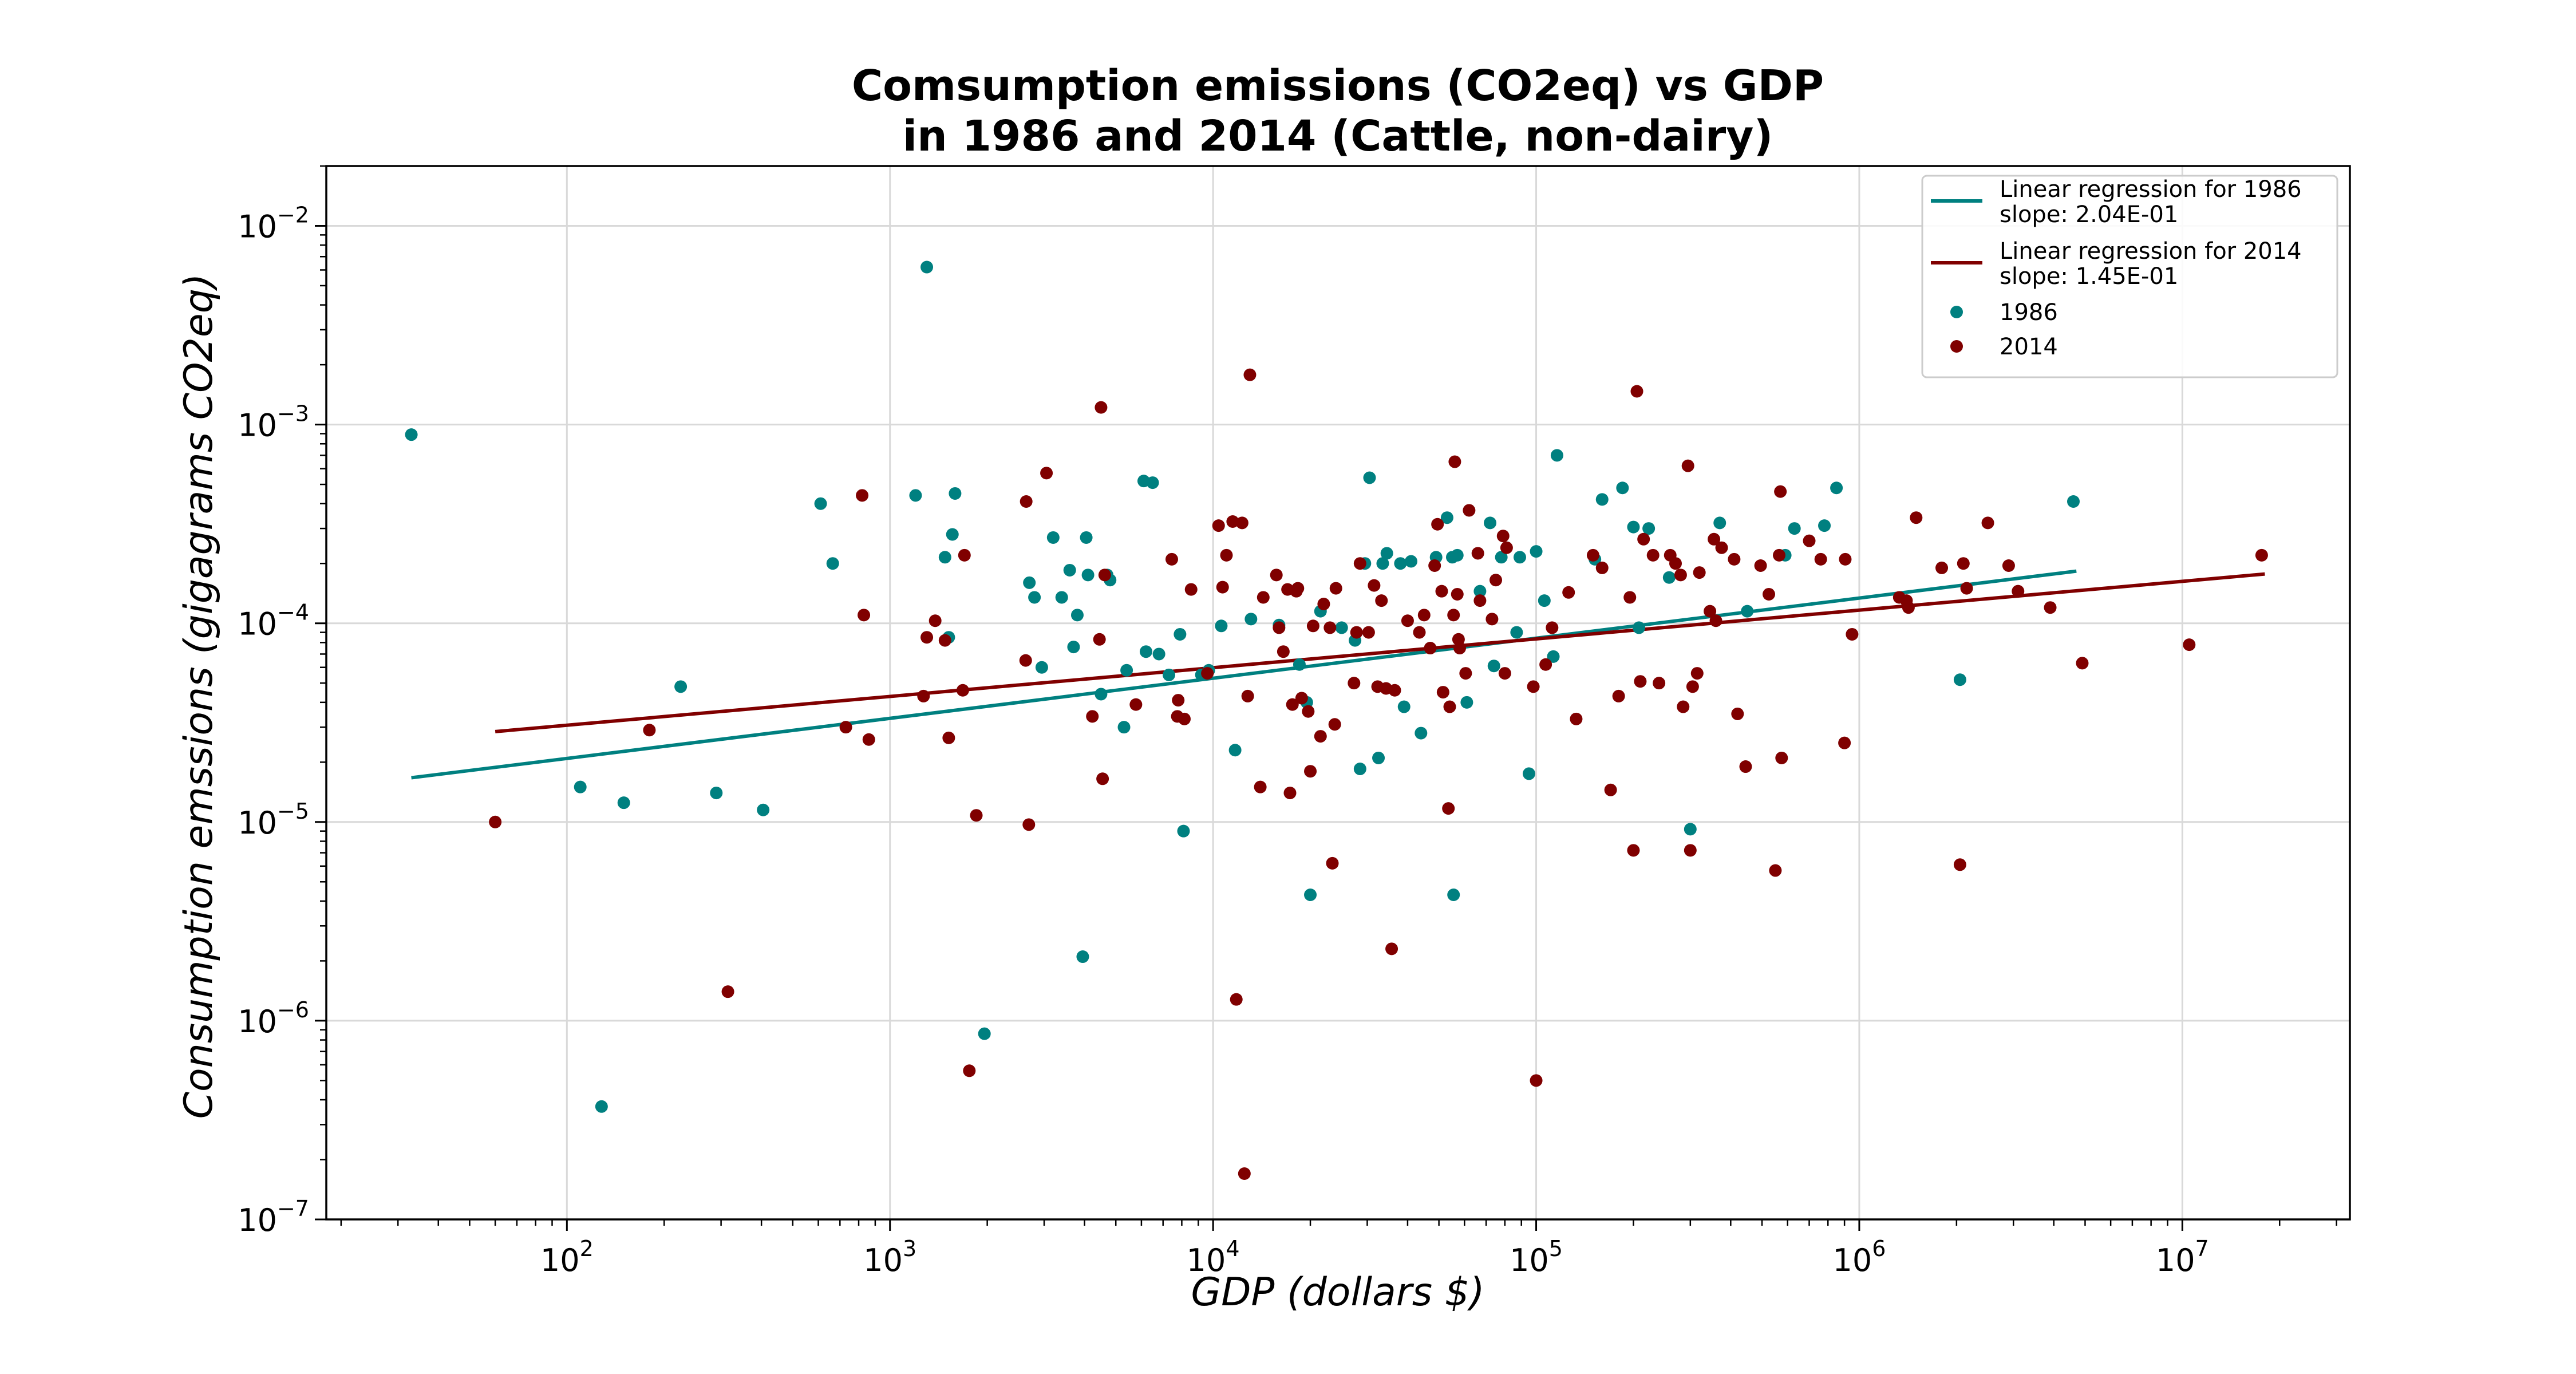 The image size is (2576, 1374). Describe the element at coordinates (2089, 276) in the screenshot. I see `legend-label-line: slope: 1.45E-01` at that location.